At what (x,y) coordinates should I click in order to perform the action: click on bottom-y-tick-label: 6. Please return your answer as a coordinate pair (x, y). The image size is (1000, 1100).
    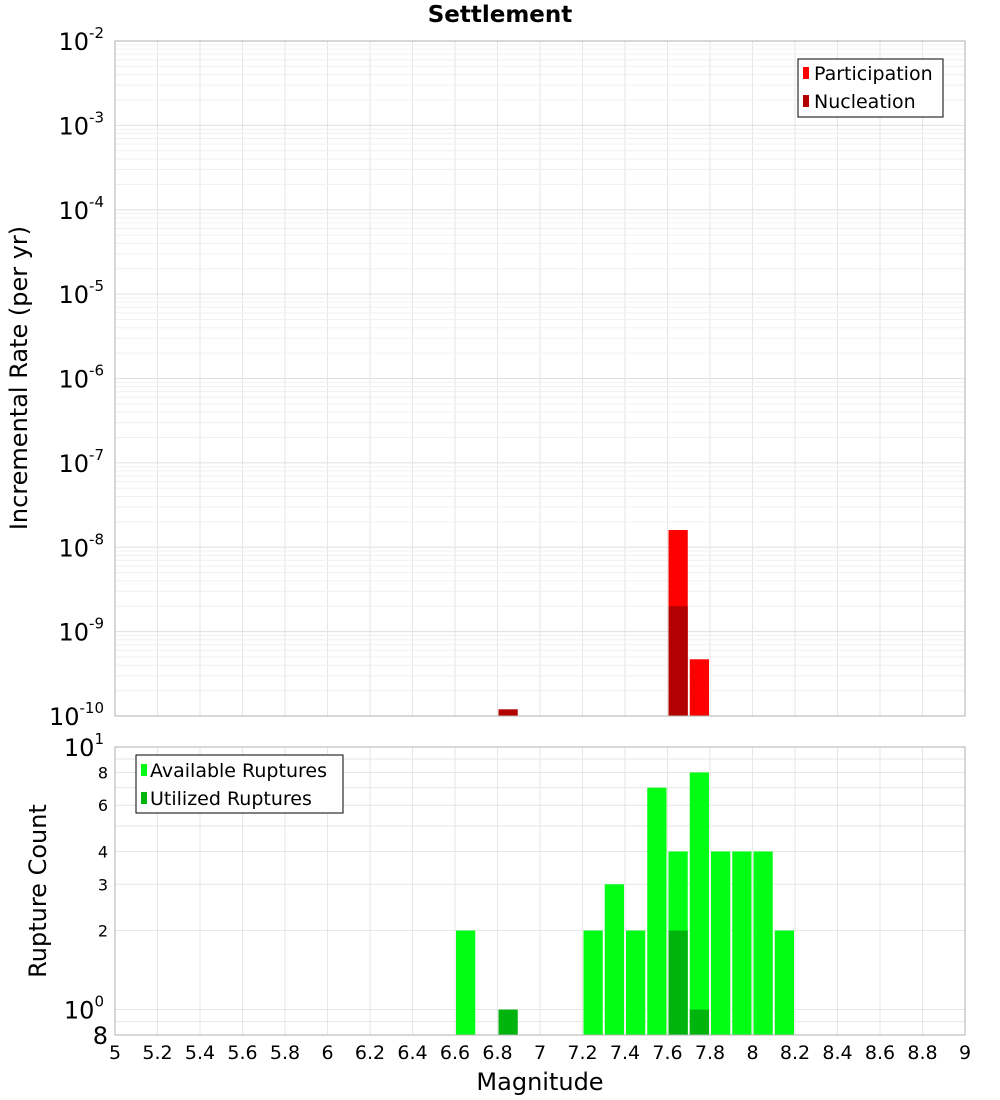
    Looking at the image, I should click on (103, 805).